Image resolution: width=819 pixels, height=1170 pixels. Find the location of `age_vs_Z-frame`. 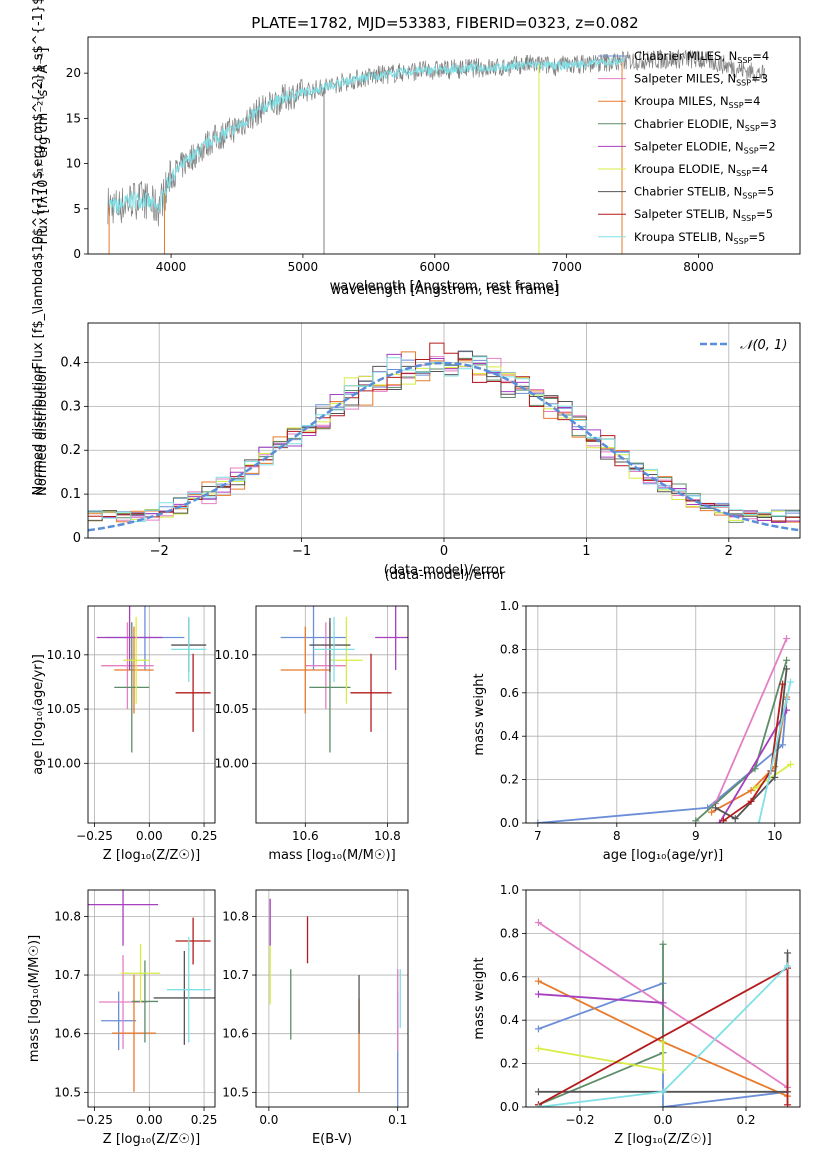

age_vs_Z-frame is located at coordinates (151, 714).